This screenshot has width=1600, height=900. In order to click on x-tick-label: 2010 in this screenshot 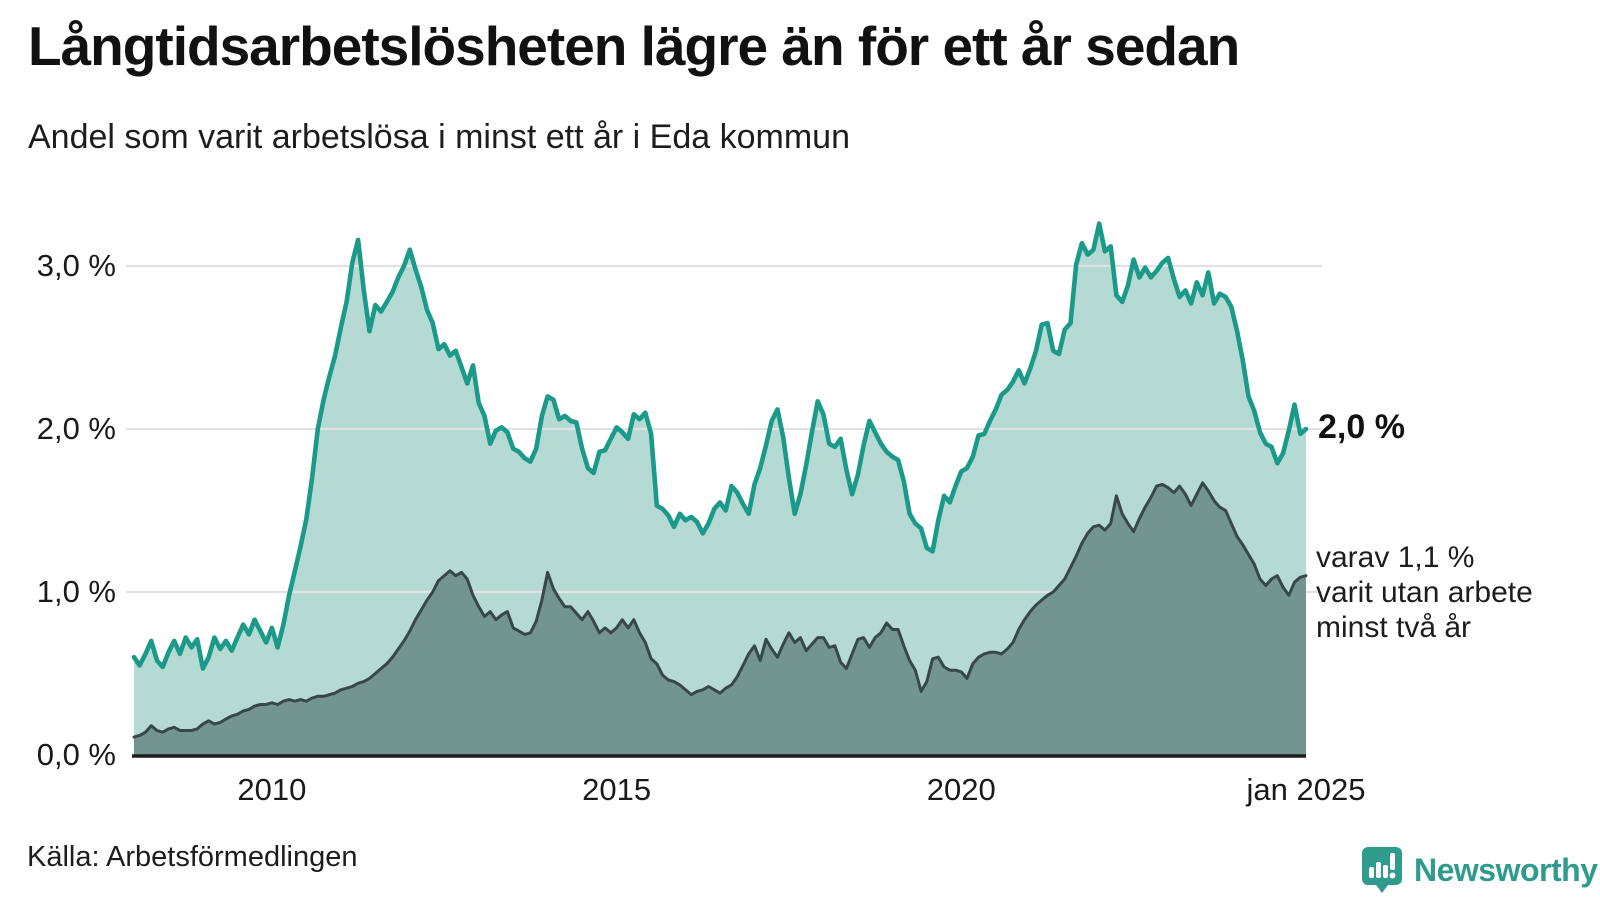, I will do `click(272, 789)`.